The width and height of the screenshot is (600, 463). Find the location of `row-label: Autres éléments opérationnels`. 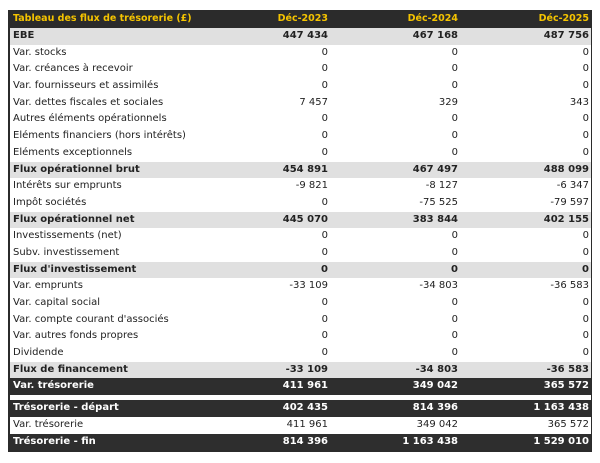

row-label: Autres éléments opérationnels is located at coordinates (90, 119).